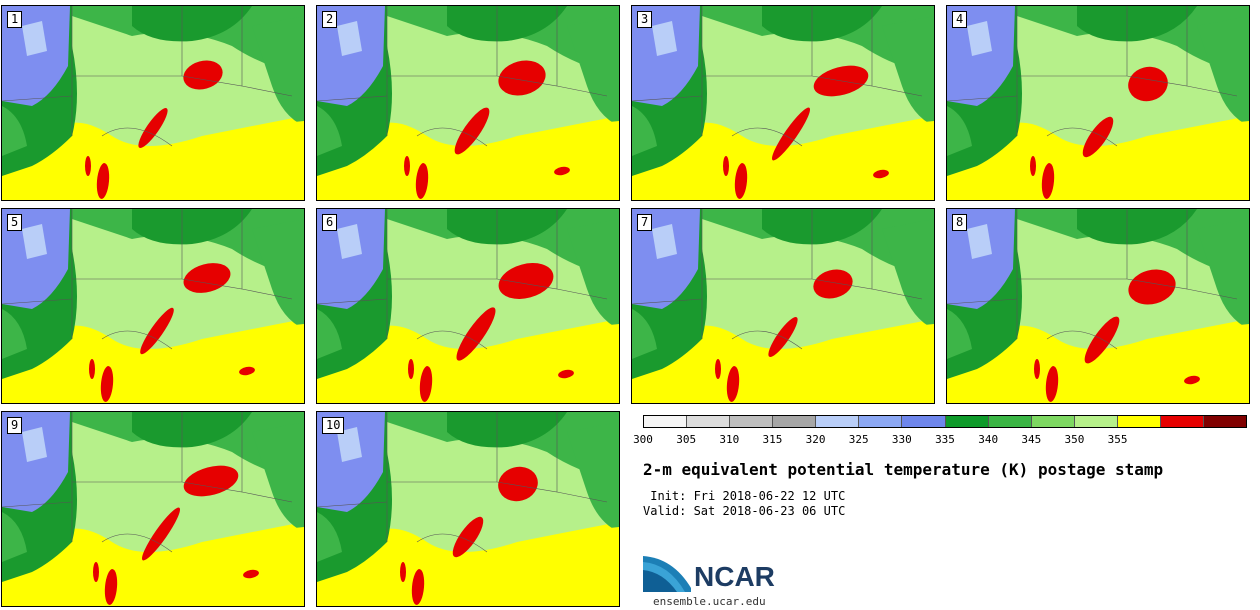  Describe the element at coordinates (468, 103) in the screenshot. I see `member-map-panel: 2` at that location.